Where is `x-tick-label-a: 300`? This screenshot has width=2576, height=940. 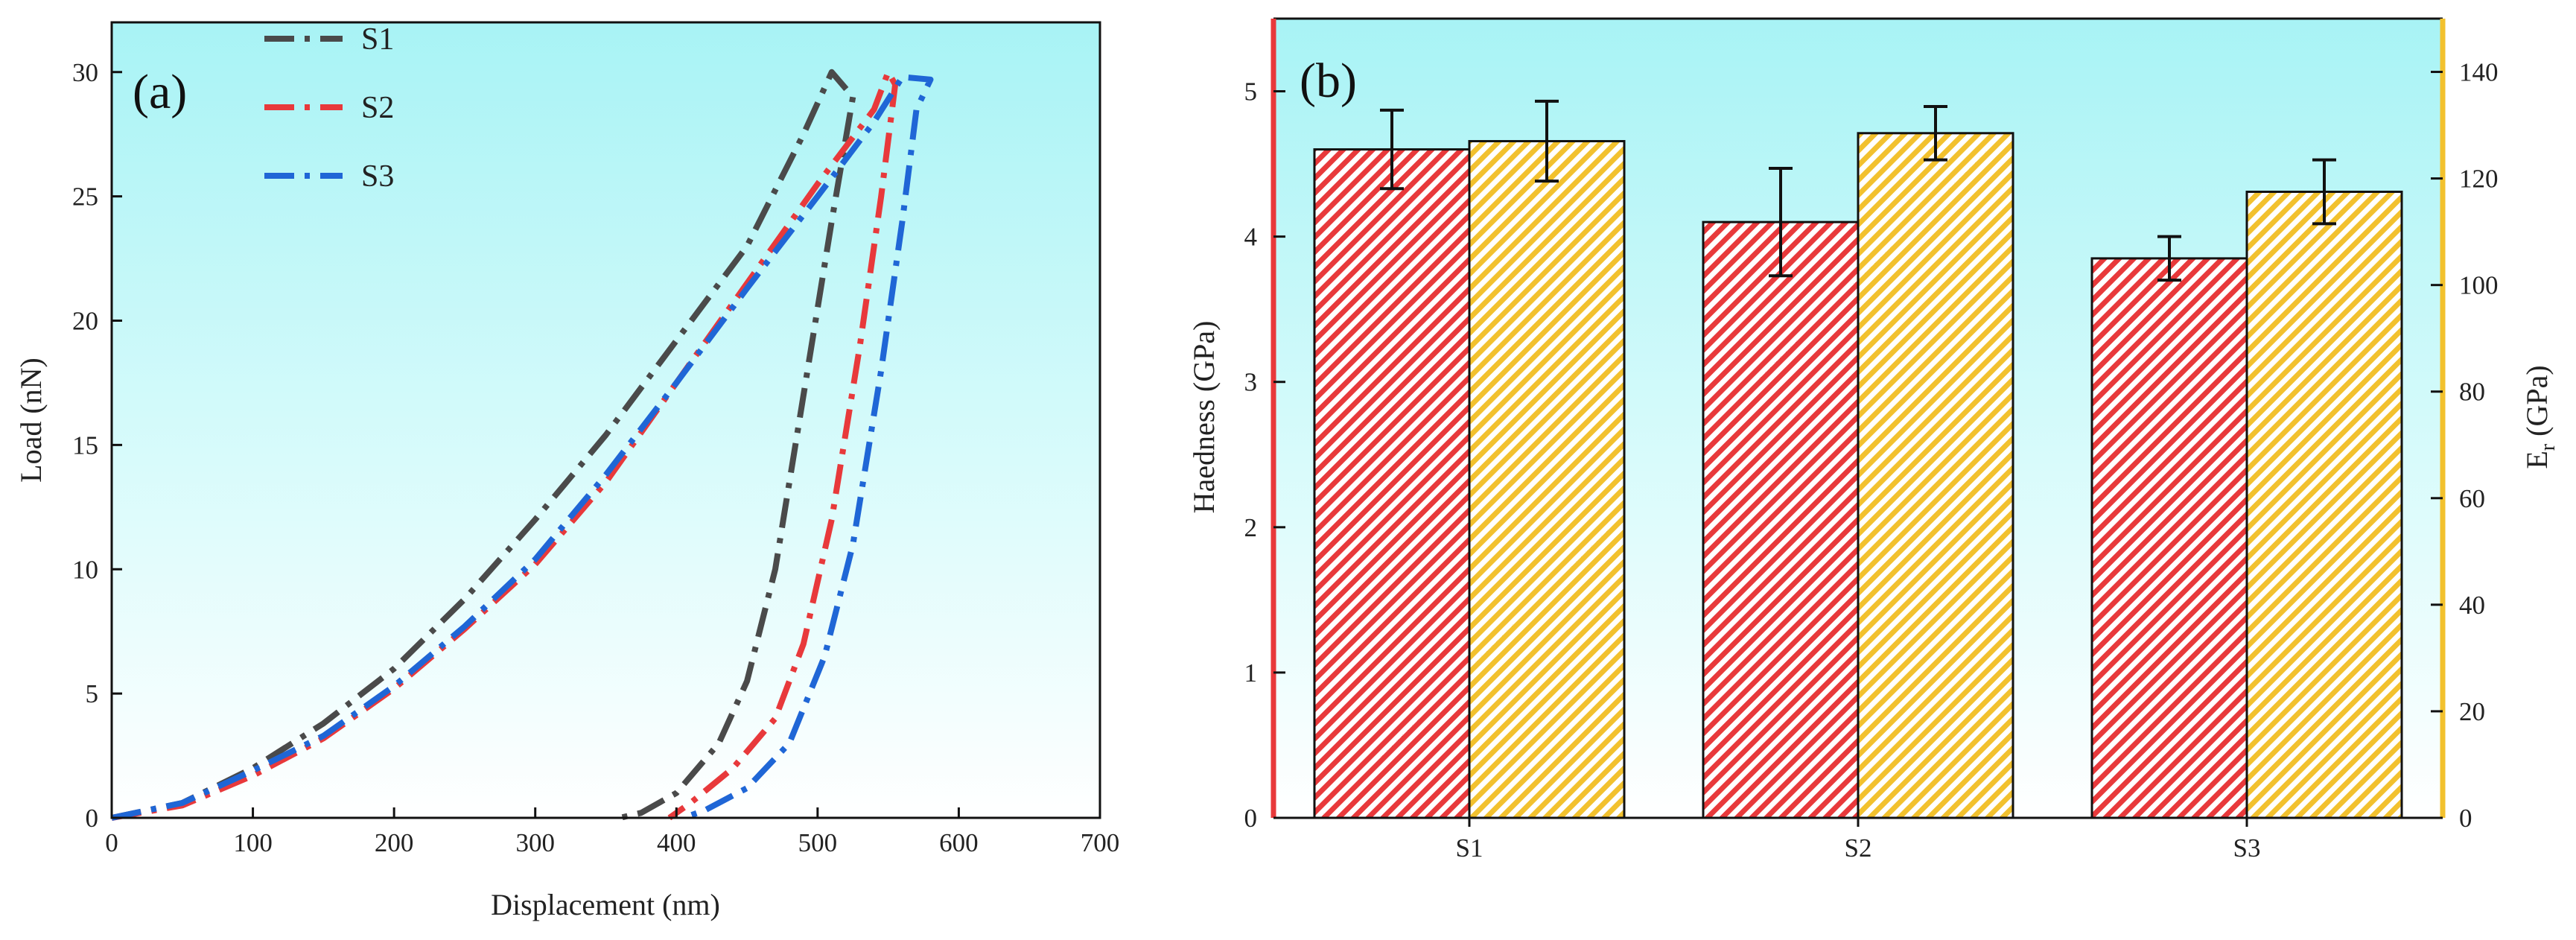 x-tick-label-a: 300 is located at coordinates (535, 843).